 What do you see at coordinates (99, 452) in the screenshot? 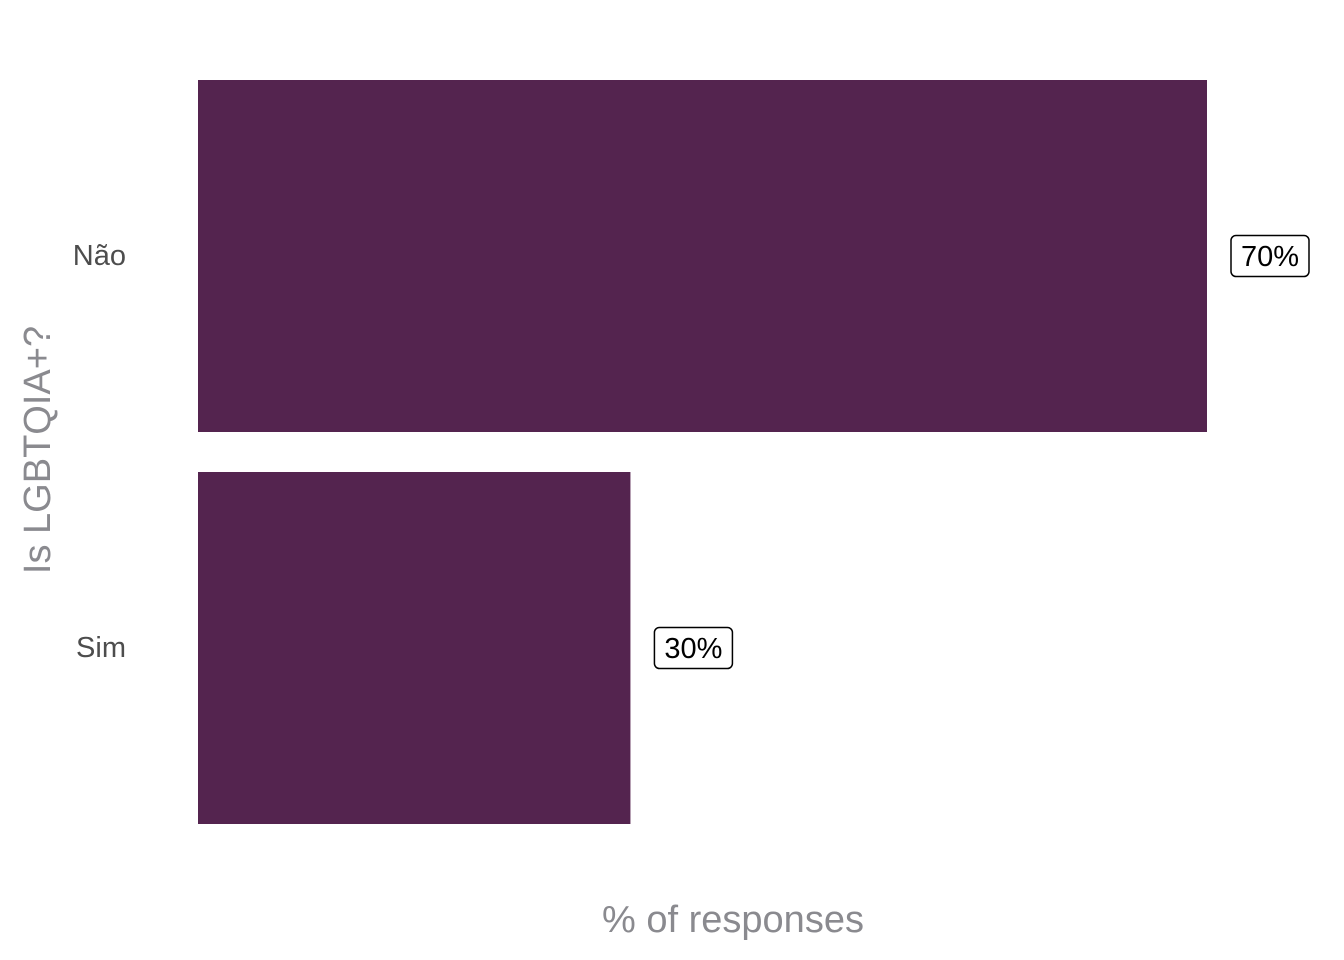
I see `y-tick-labels: Não Sim` at bounding box center [99, 452].